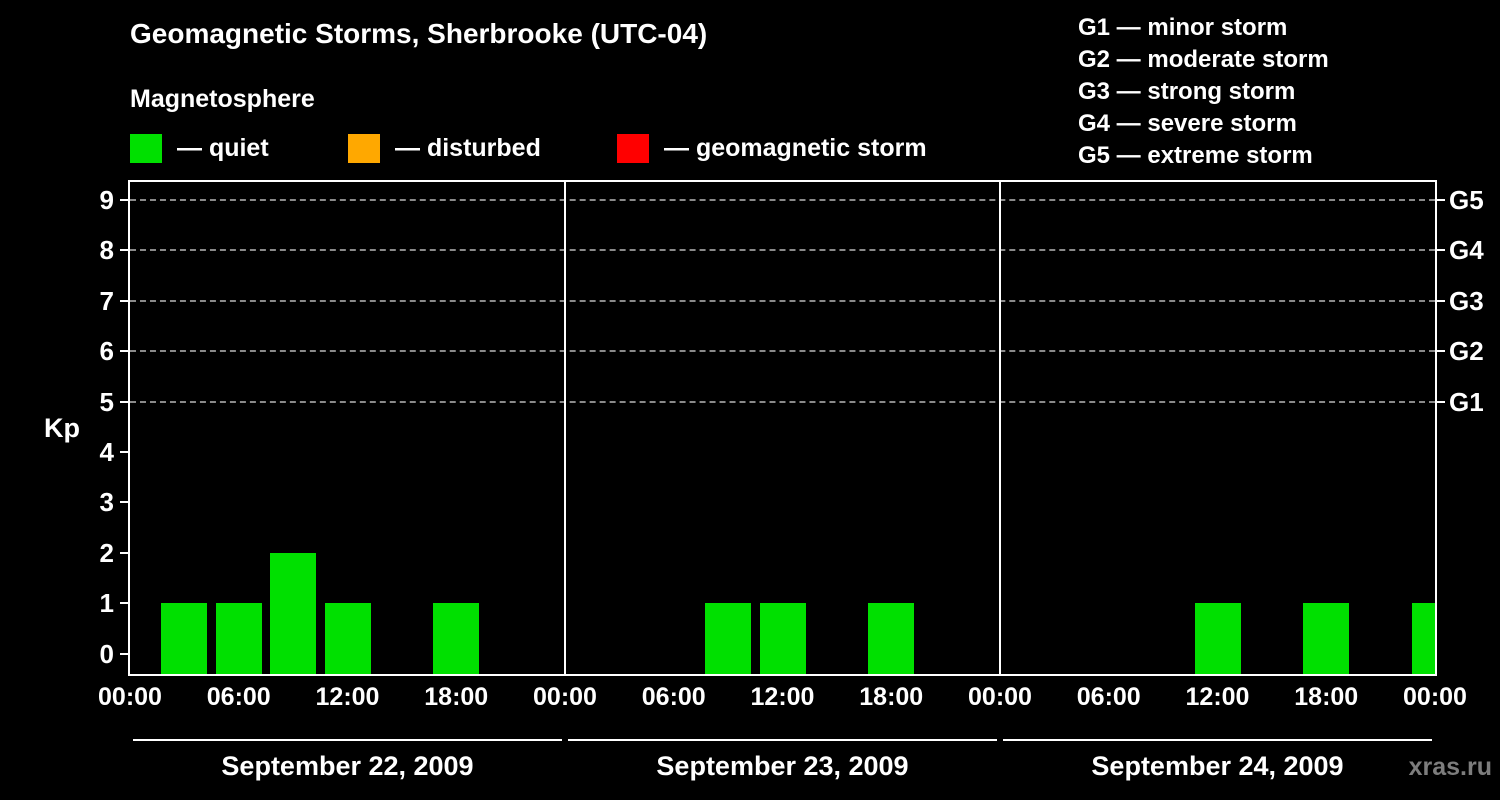 This screenshot has width=1500, height=800. What do you see at coordinates (106, 300) in the screenshot?
I see `y-tick-label: 7` at bounding box center [106, 300].